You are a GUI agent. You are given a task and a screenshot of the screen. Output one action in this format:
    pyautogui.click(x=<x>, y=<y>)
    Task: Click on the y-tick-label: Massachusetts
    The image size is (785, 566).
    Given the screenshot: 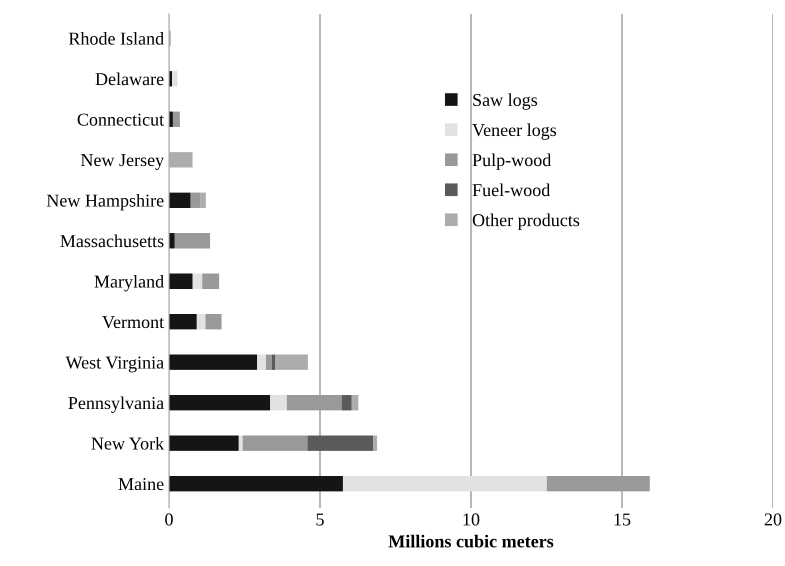 What is the action you would take?
    pyautogui.click(x=112, y=241)
    